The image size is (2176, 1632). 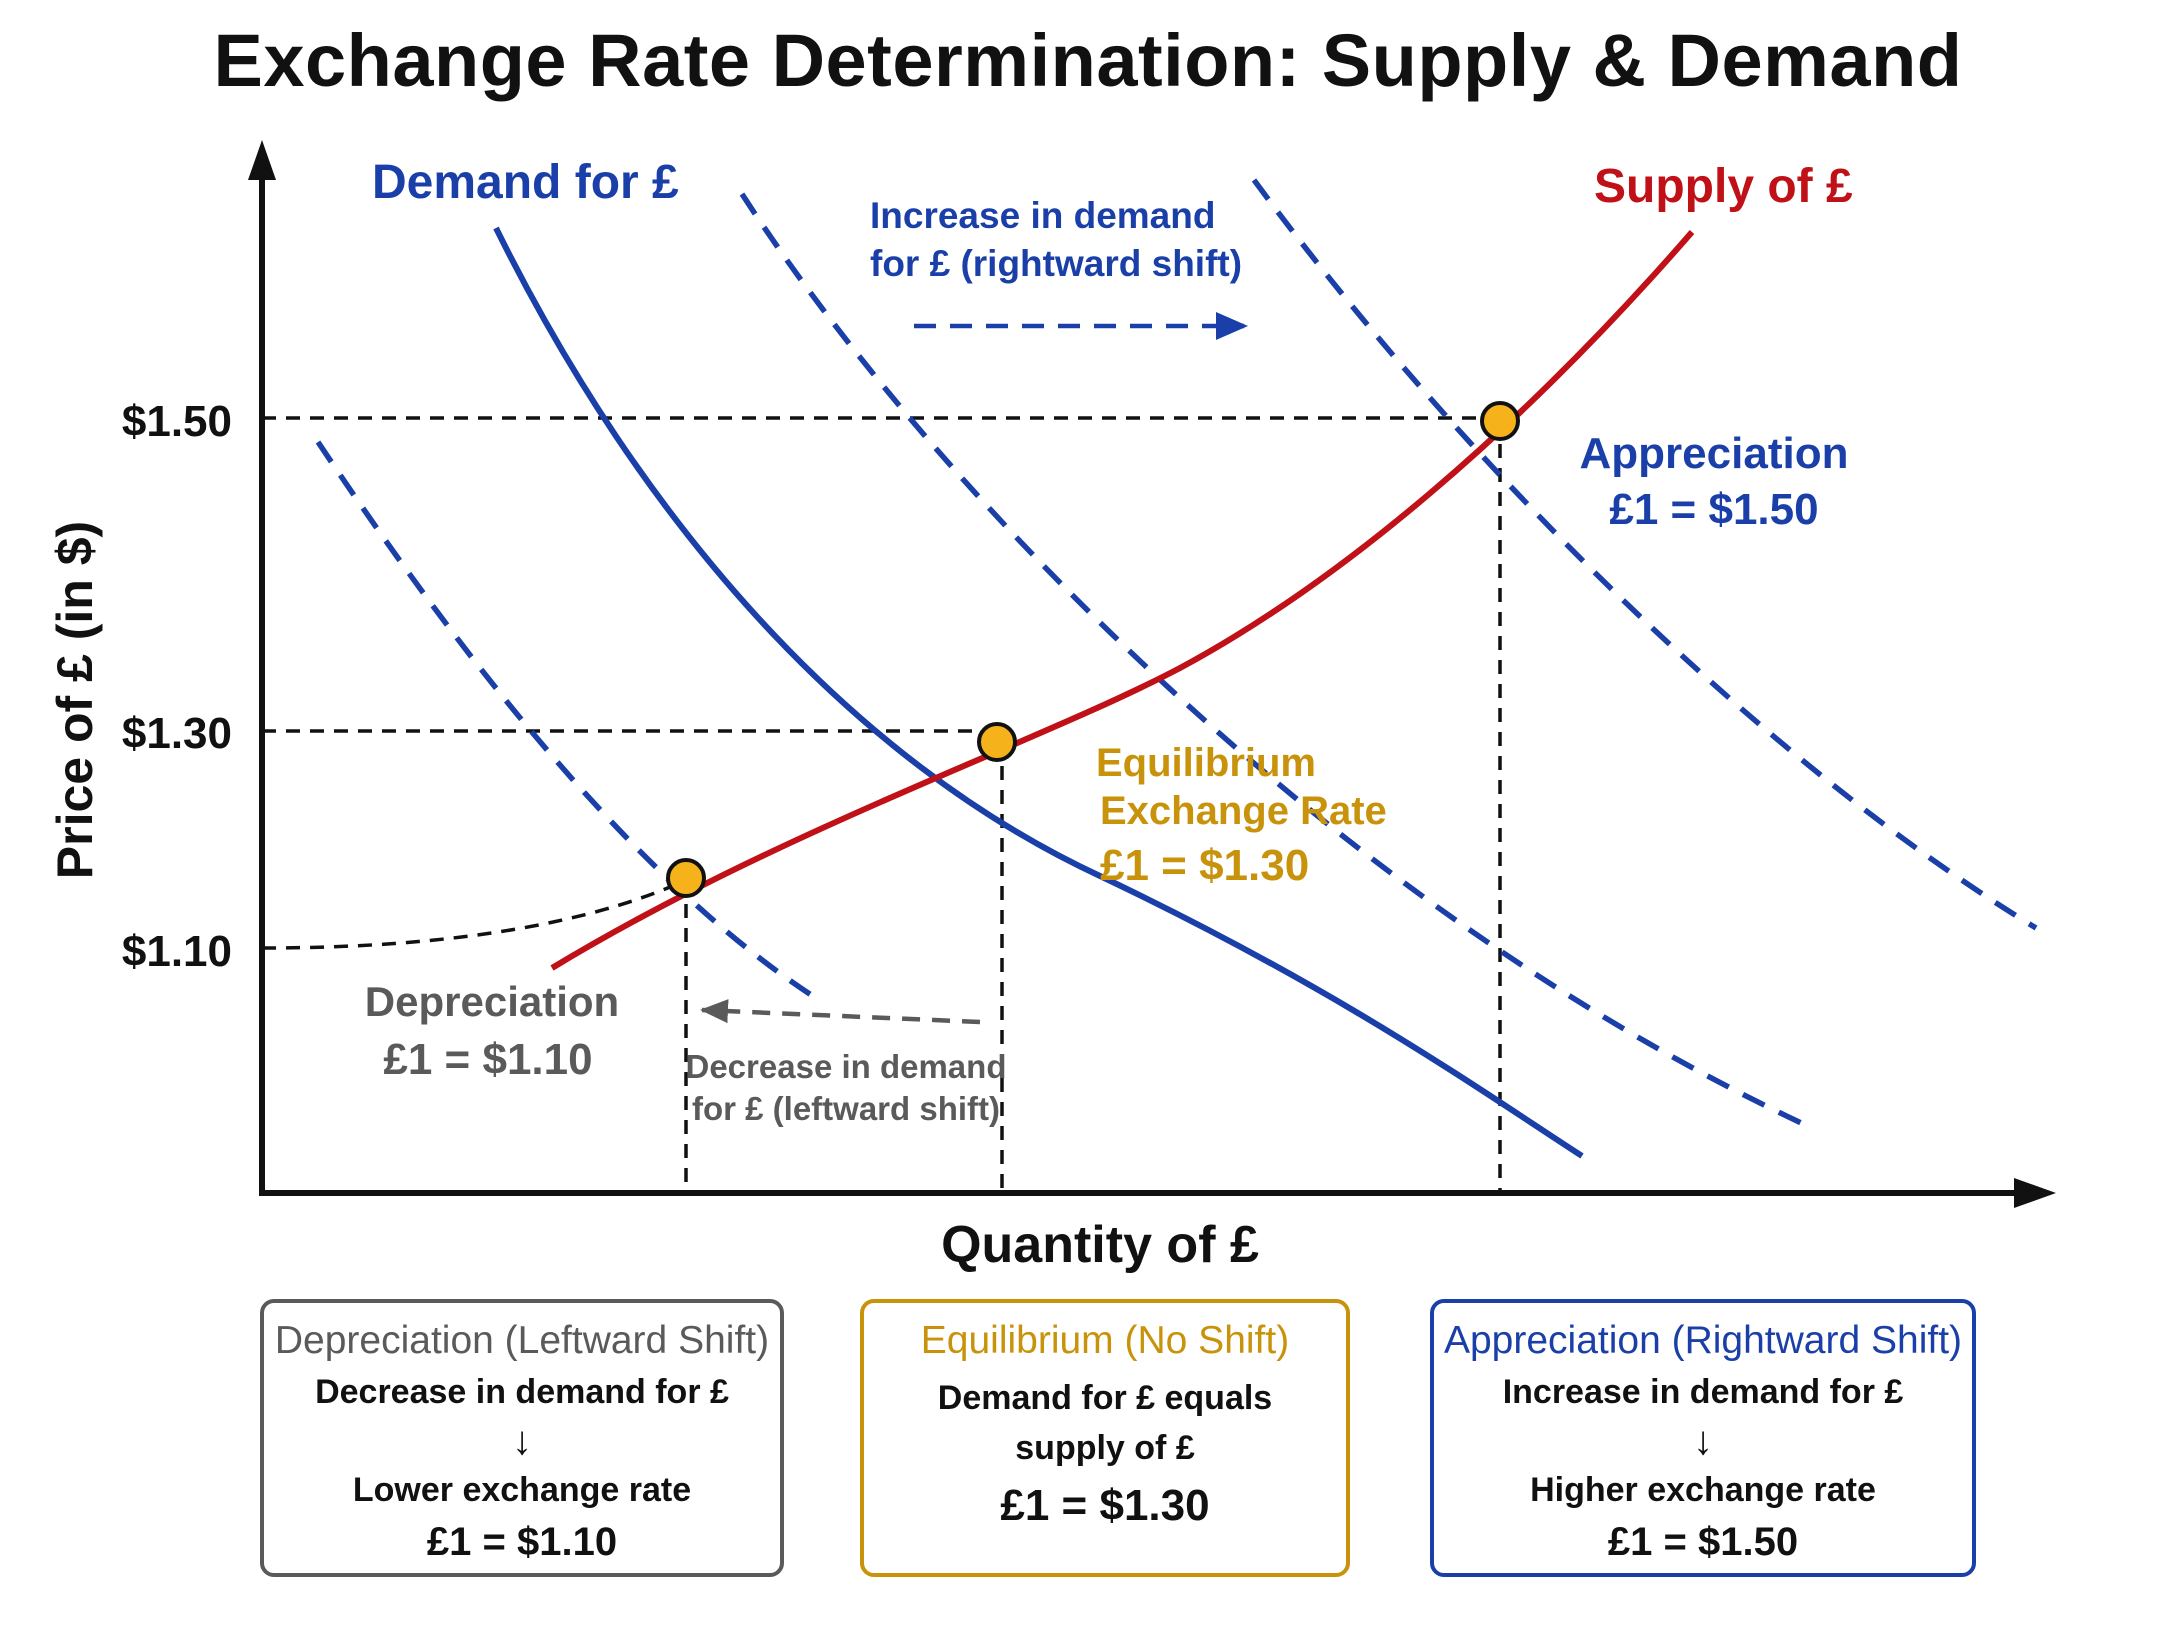 What do you see at coordinates (177, 421) in the screenshot?
I see `y-tick-150: $1.50` at bounding box center [177, 421].